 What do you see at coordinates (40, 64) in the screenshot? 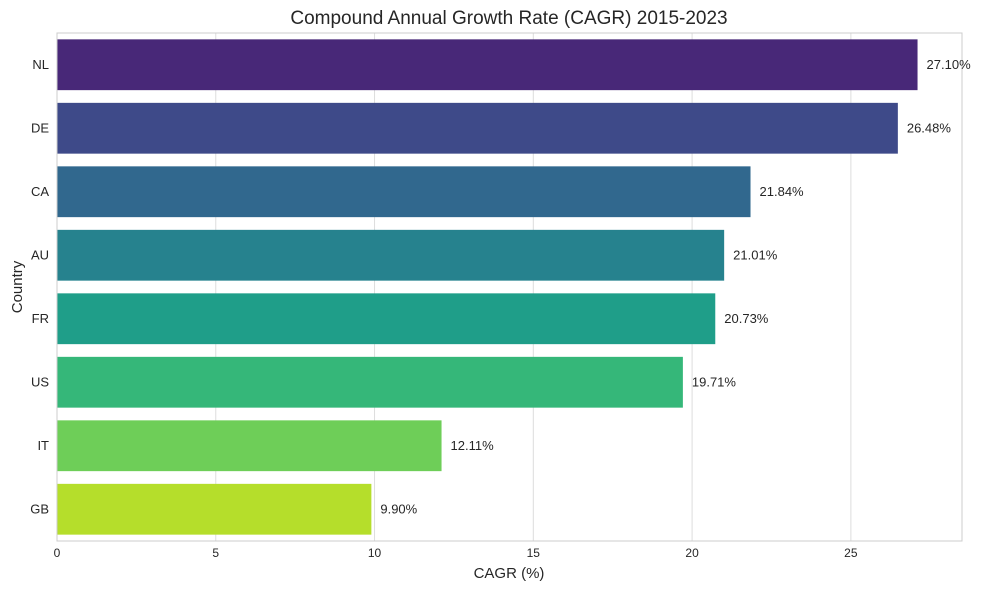
I see `y-tick-label: NL` at bounding box center [40, 64].